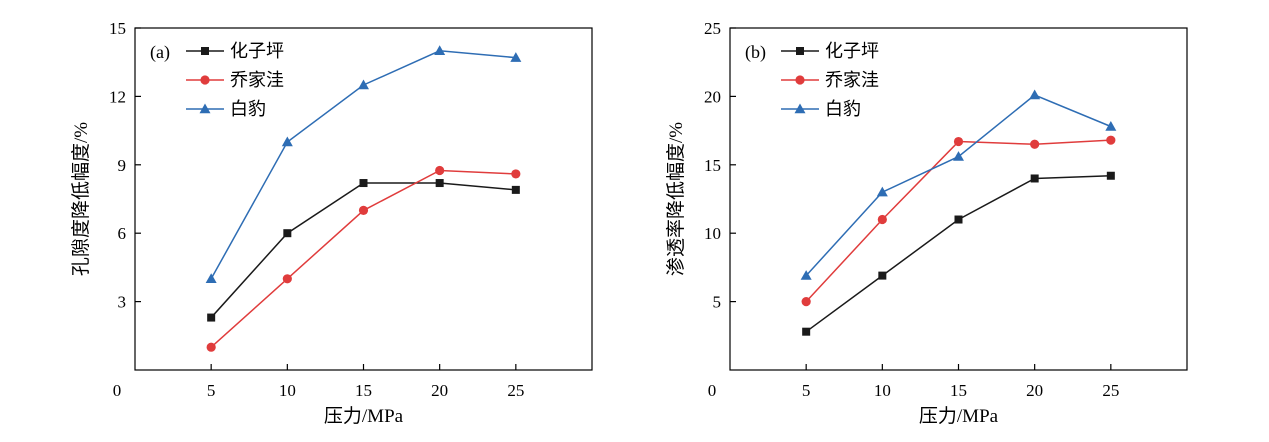 This screenshot has height=442, width=1269. I want to click on y-tick-label: 9, so click(122, 165).